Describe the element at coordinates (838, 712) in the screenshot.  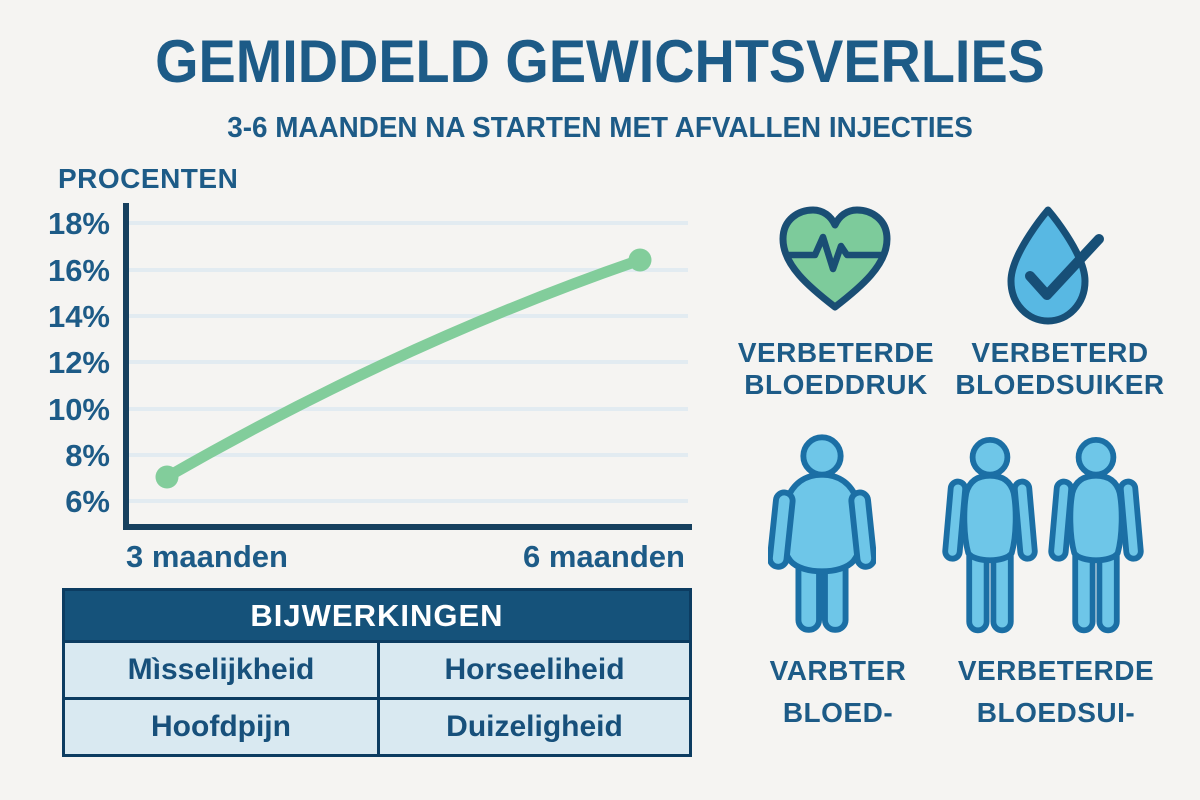
I see `label-line: BLOED-` at that location.